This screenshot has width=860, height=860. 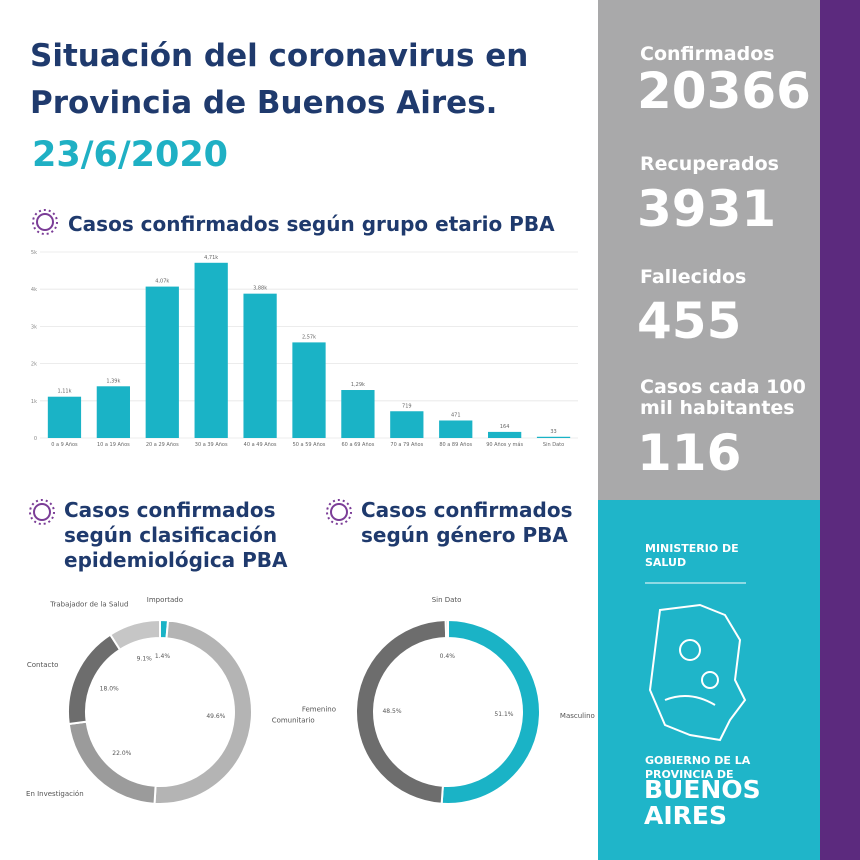 What do you see at coordinates (163, 656) in the screenshot?
I see `value-label: 1.4%` at bounding box center [163, 656].